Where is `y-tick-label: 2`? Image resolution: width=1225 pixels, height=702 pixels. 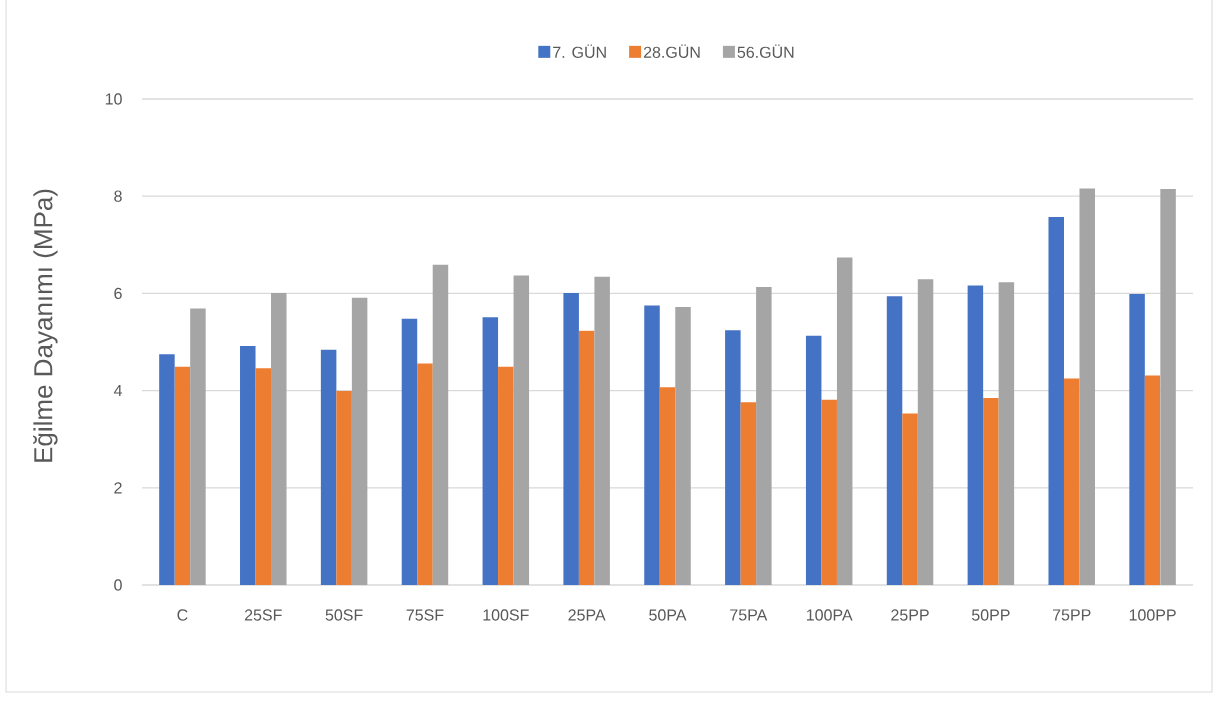
y-tick-label: 2 is located at coordinates (118, 488).